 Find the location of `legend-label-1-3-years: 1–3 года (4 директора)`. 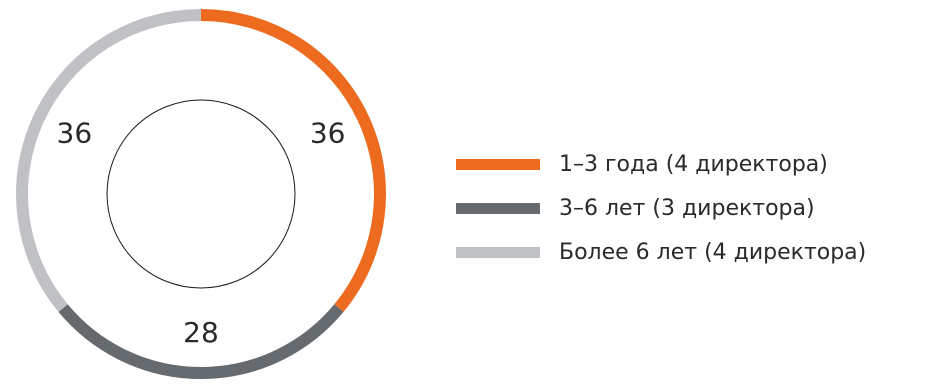

legend-label-1-3-years: 1–3 года (4 директора) is located at coordinates (693, 164).